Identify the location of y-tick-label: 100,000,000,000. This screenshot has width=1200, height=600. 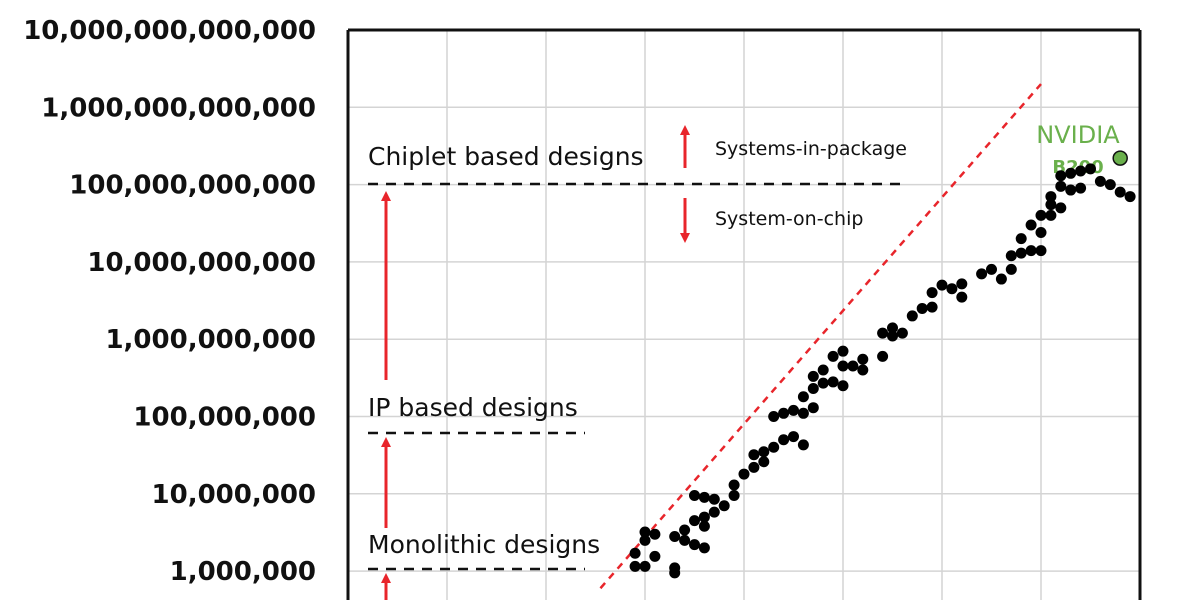
(192, 186).